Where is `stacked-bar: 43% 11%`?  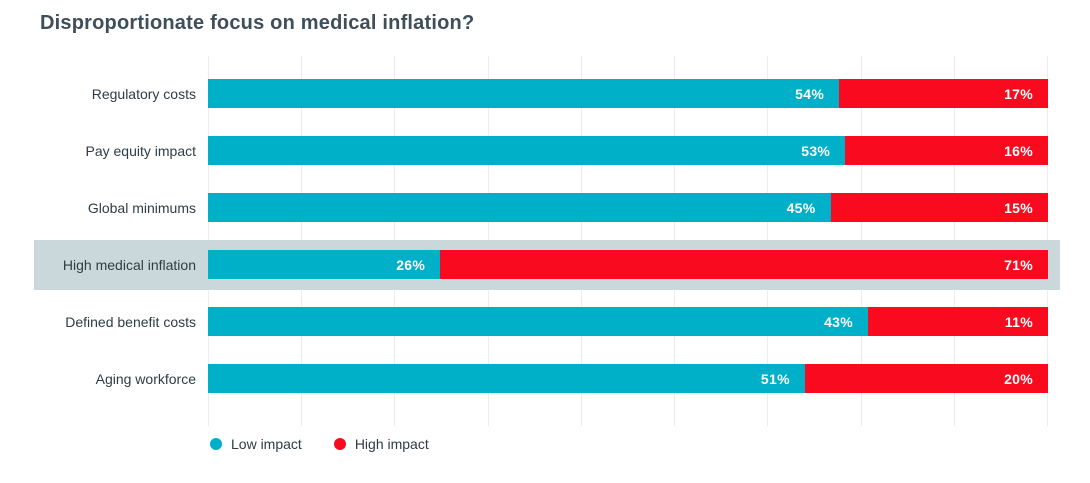 stacked-bar: 43% 11% is located at coordinates (628, 321).